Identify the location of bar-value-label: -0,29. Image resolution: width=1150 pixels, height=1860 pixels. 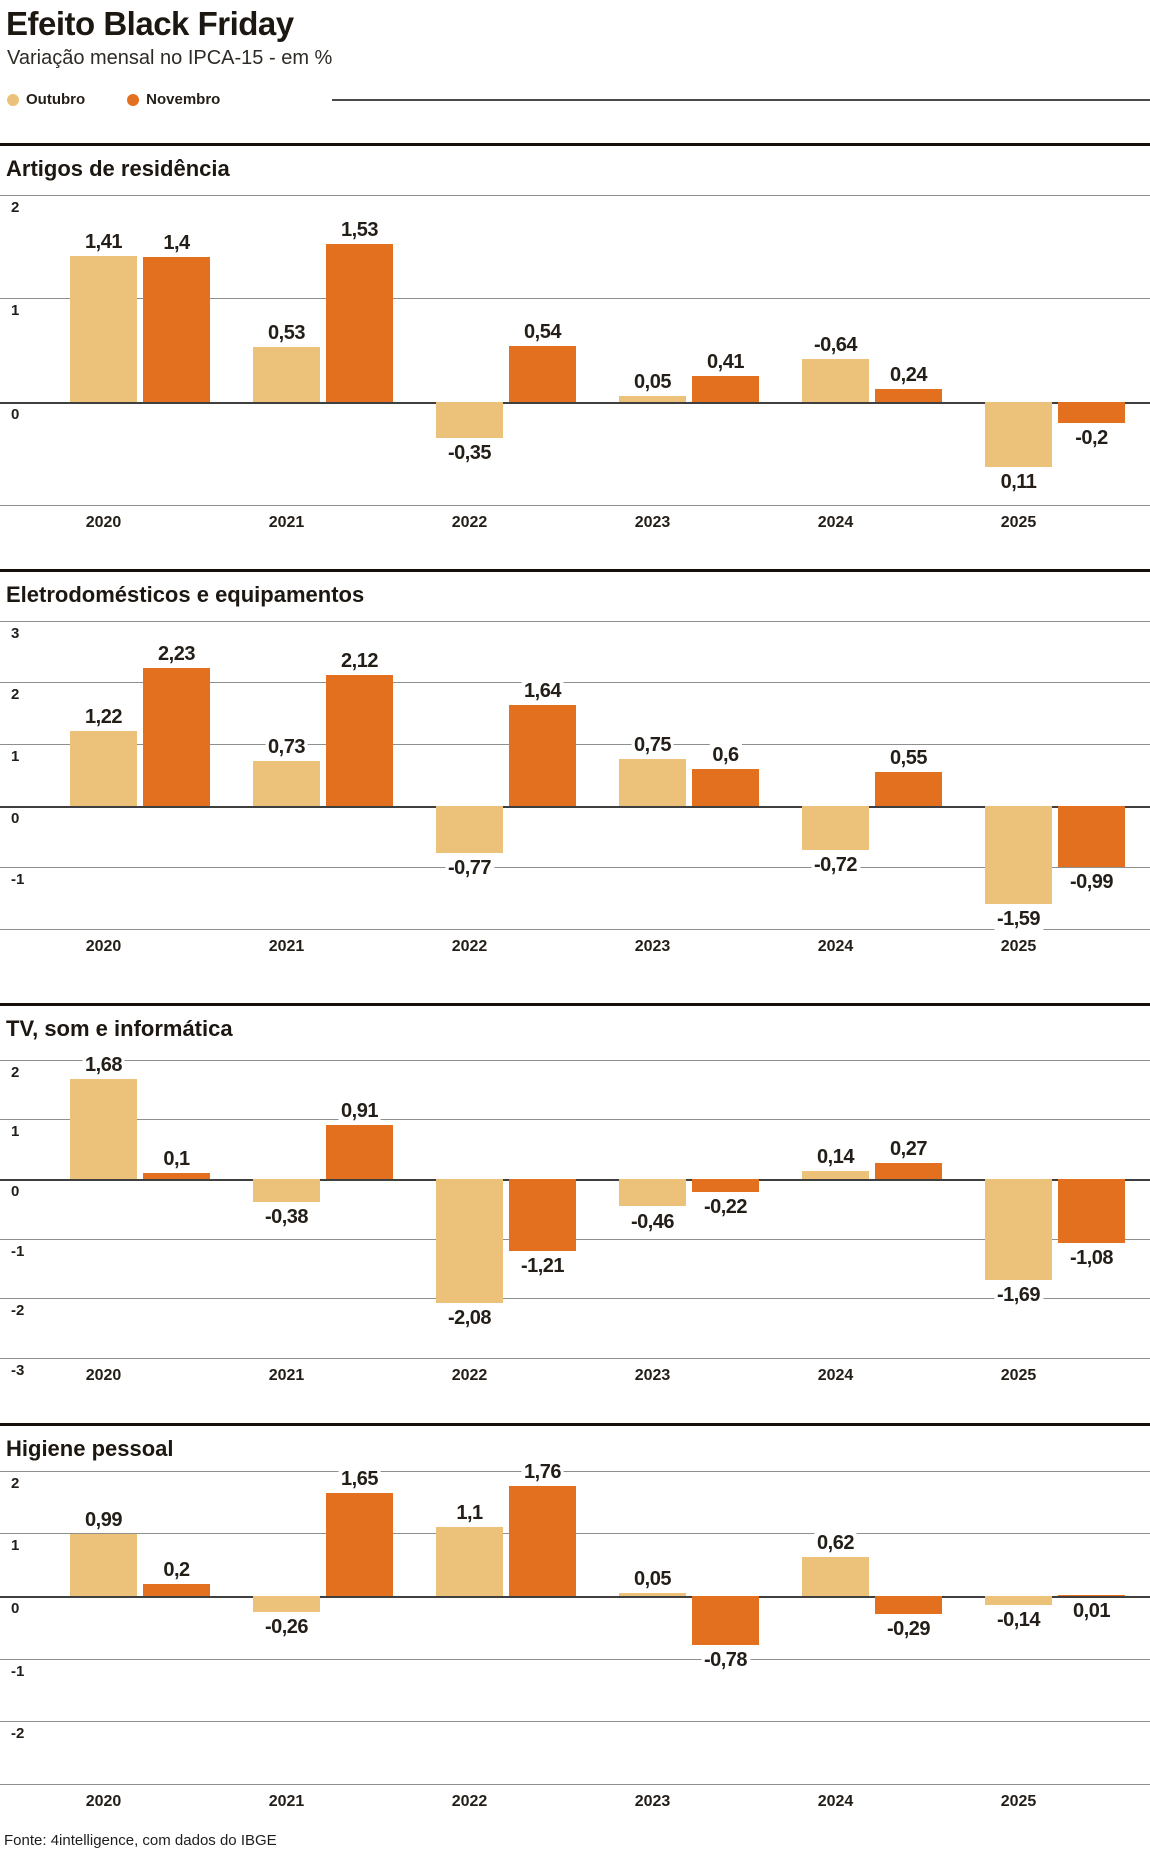
(908, 1630).